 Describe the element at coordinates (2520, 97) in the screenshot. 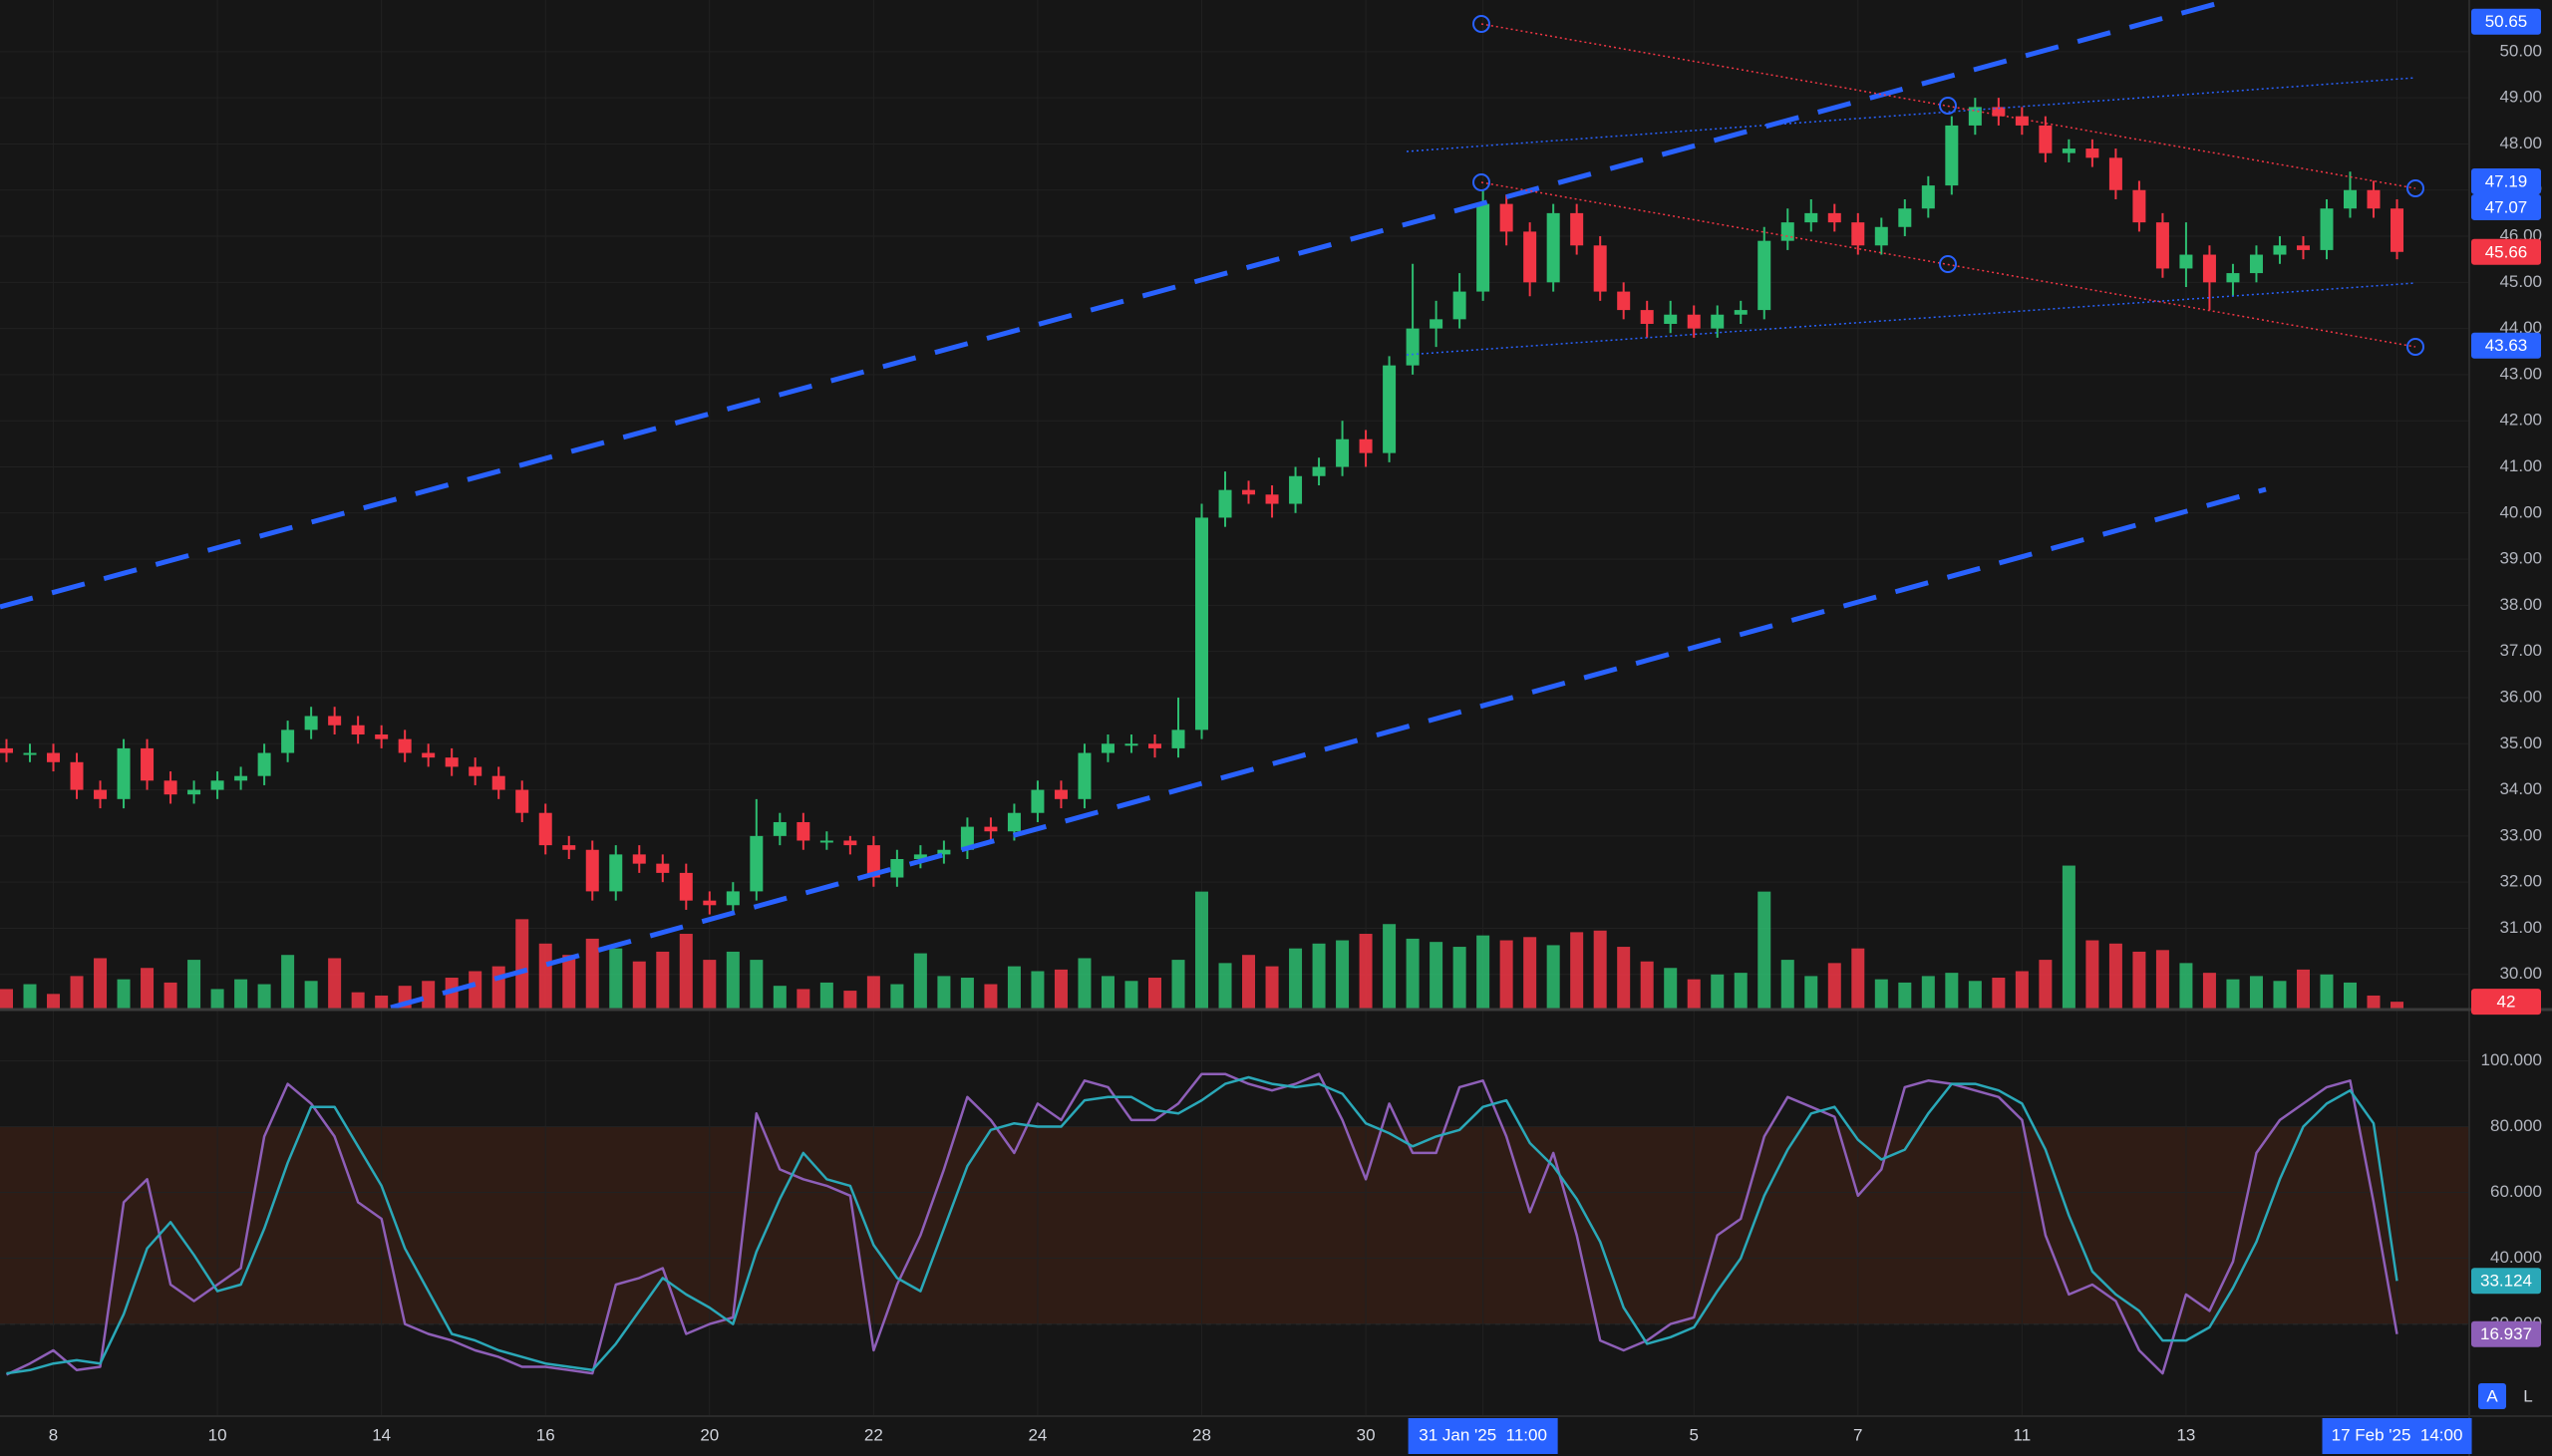

I see `y-tick-label: 49.00` at that location.